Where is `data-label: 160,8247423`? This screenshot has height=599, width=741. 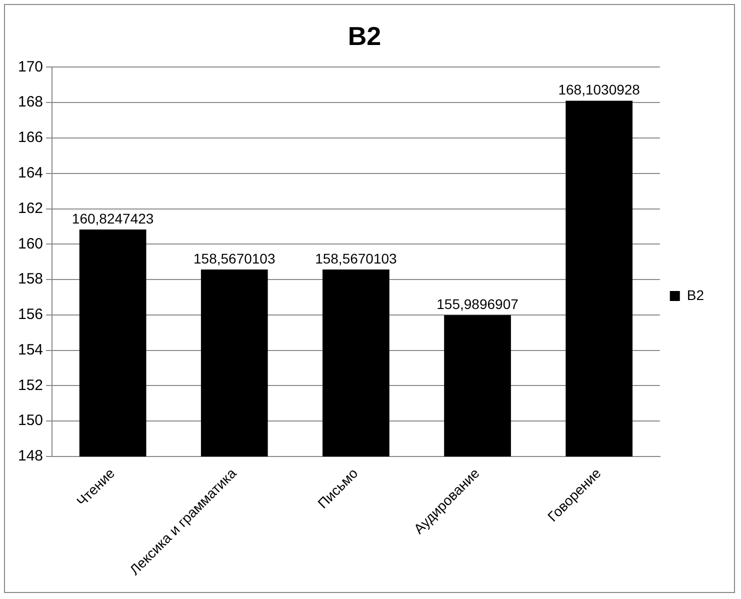 data-label: 160,8247423 is located at coordinates (113, 218).